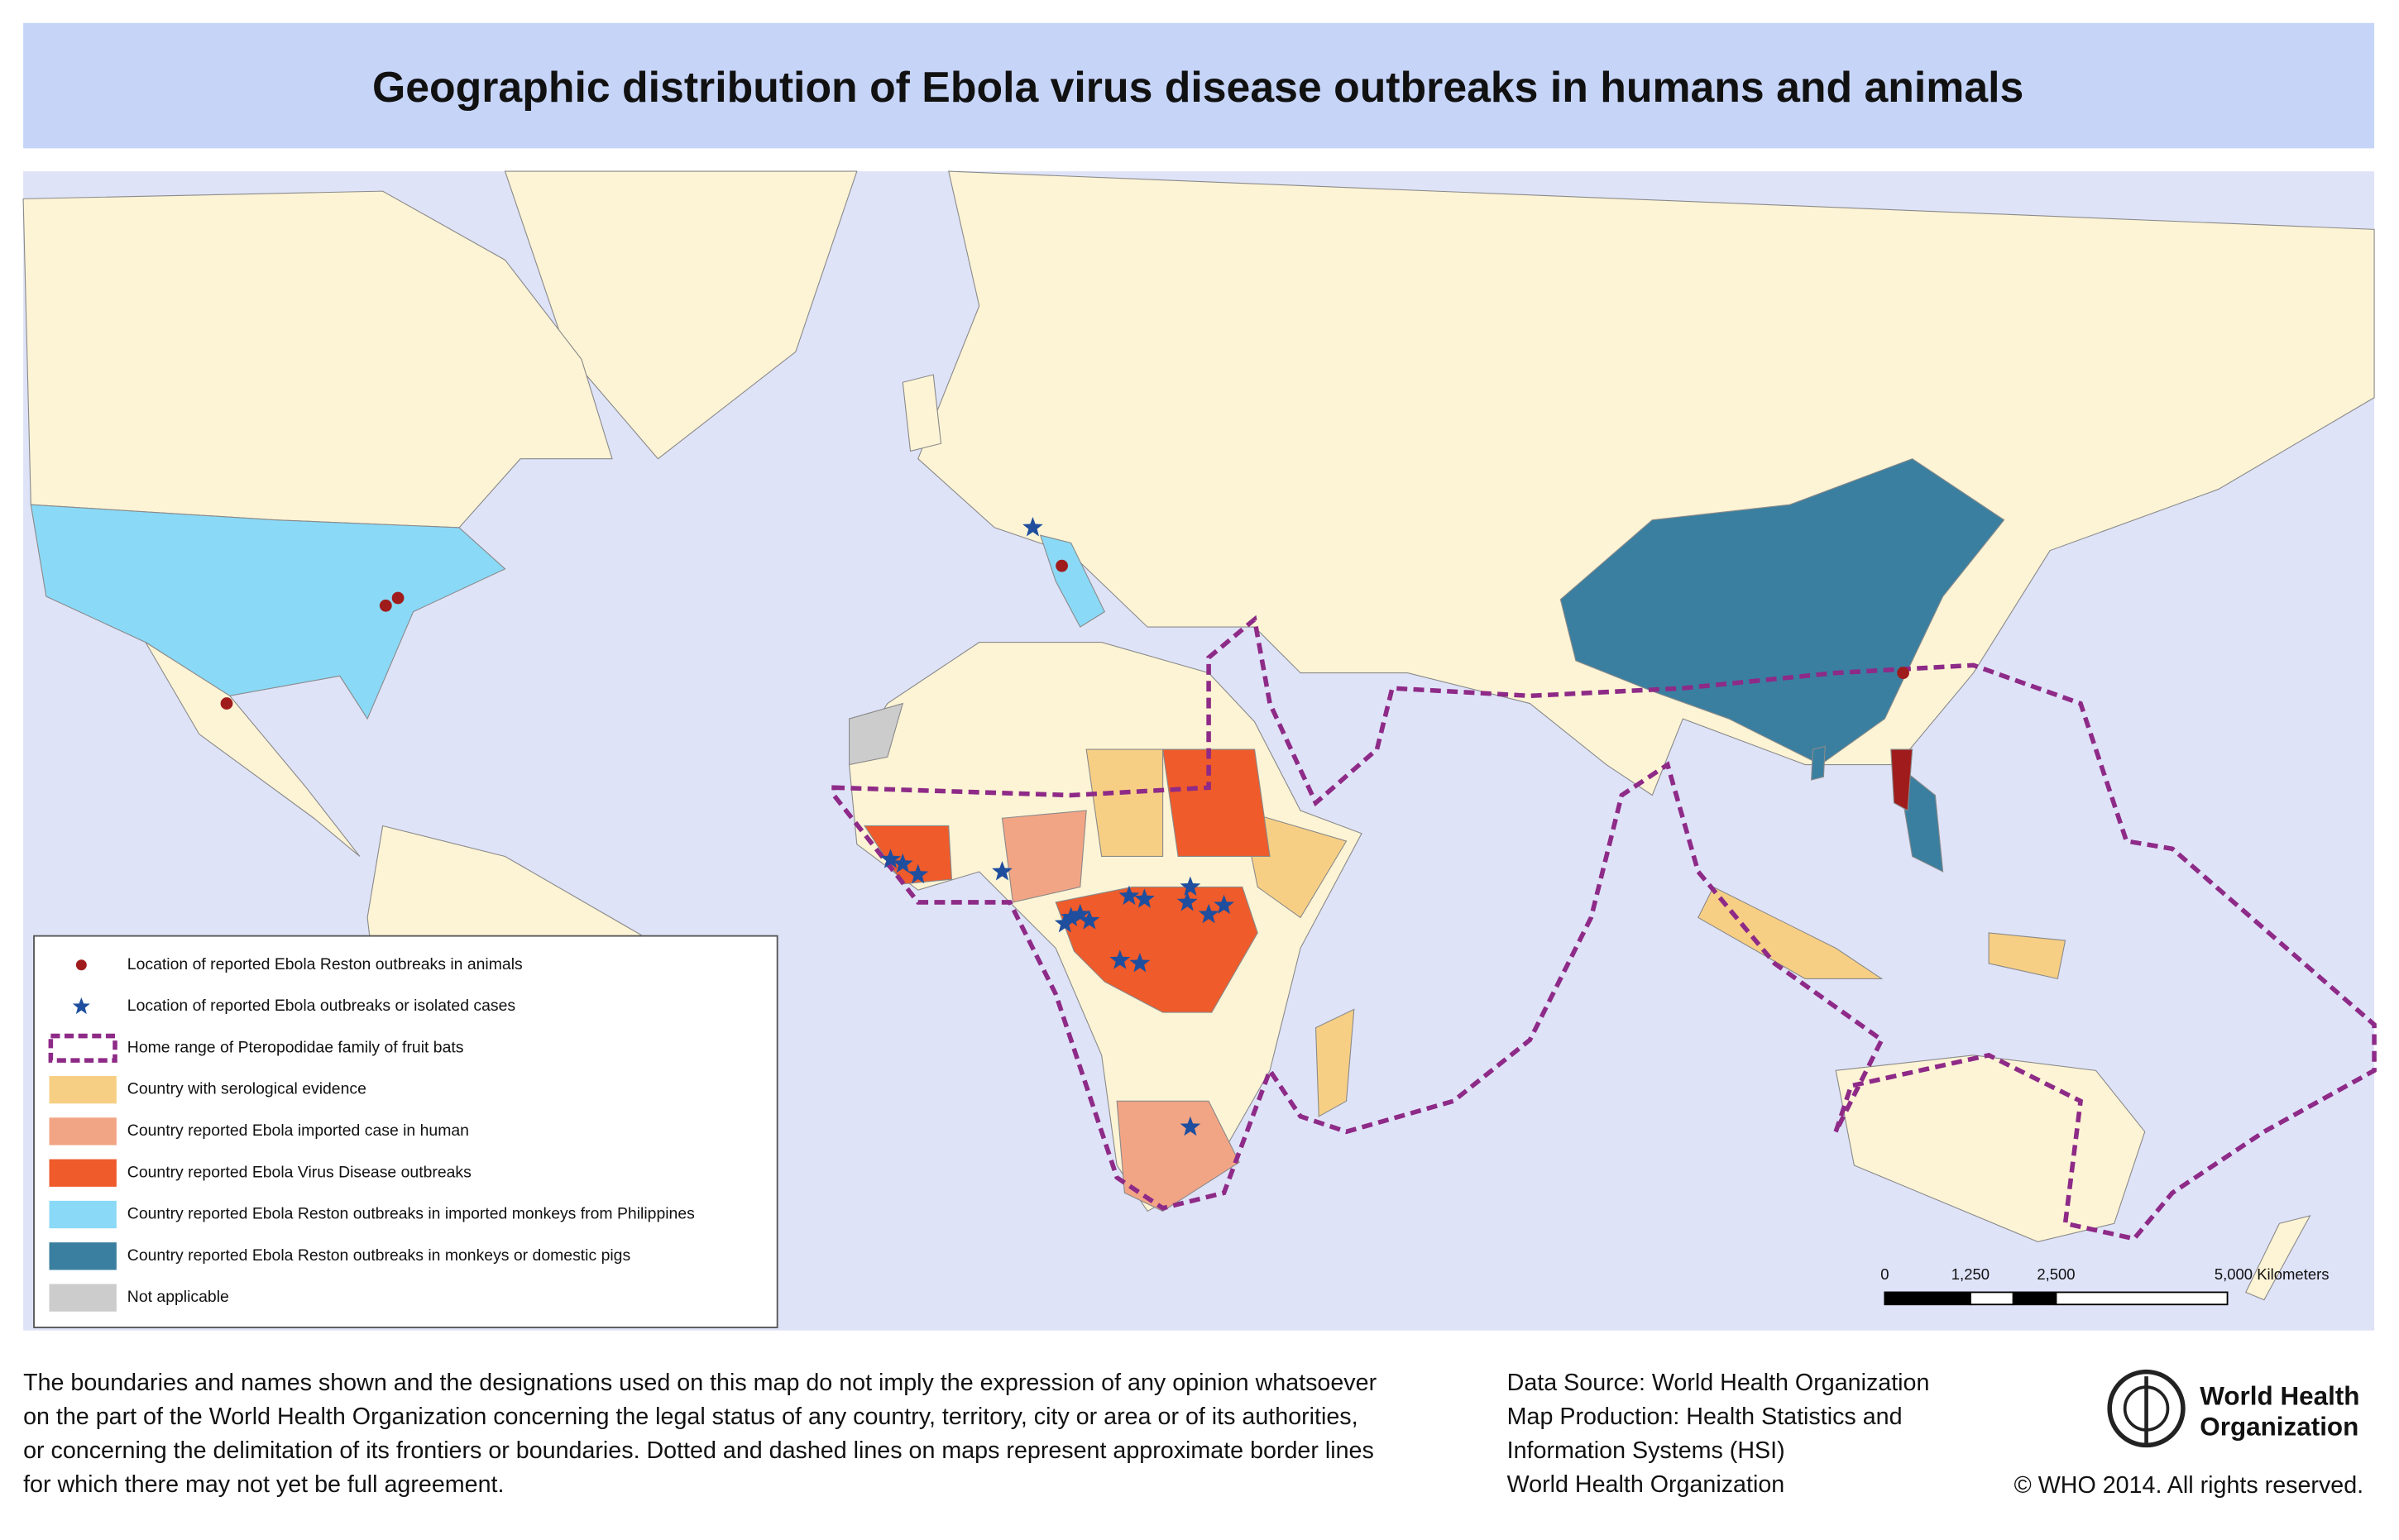  Describe the element at coordinates (1718, 1383) in the screenshot. I see `source-line: Data Source: World Health Organization` at that location.